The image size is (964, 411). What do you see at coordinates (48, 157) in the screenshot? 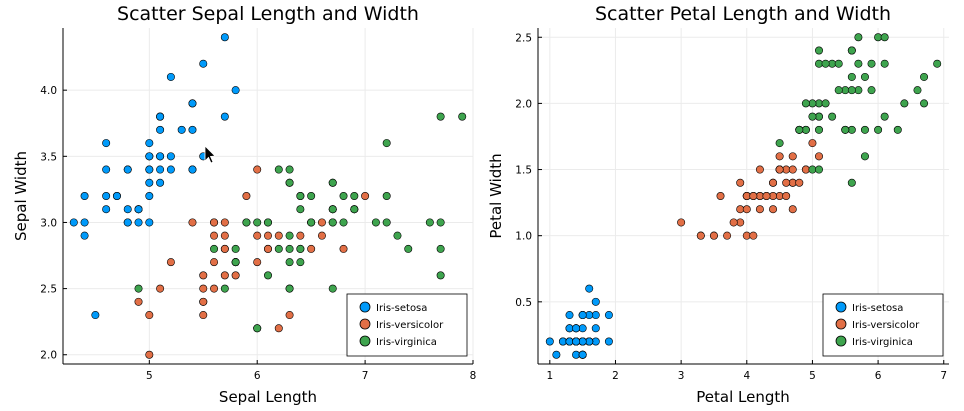
I see `y-tick-label: 3.5` at bounding box center [48, 157].